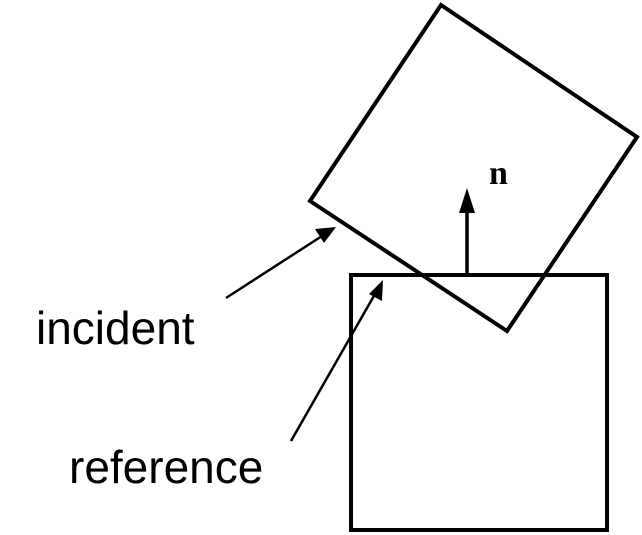 Image resolution: width=642 pixels, height=535 pixels. I want to click on incident-arrowhead, so click(325, 235).